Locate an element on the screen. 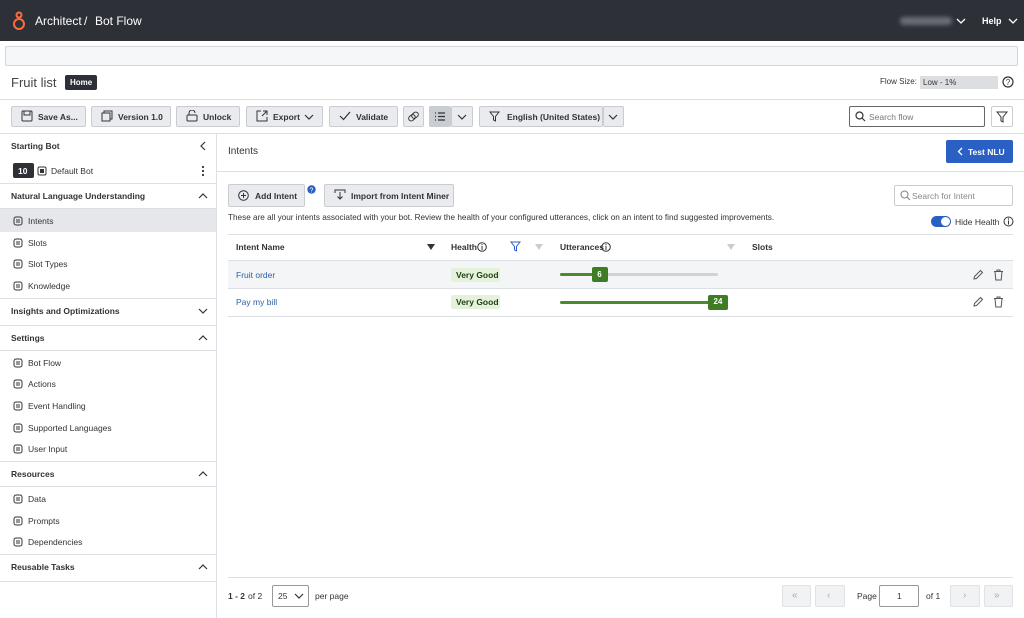 This screenshot has height=618, width=1024. link-button is located at coordinates (413, 116).